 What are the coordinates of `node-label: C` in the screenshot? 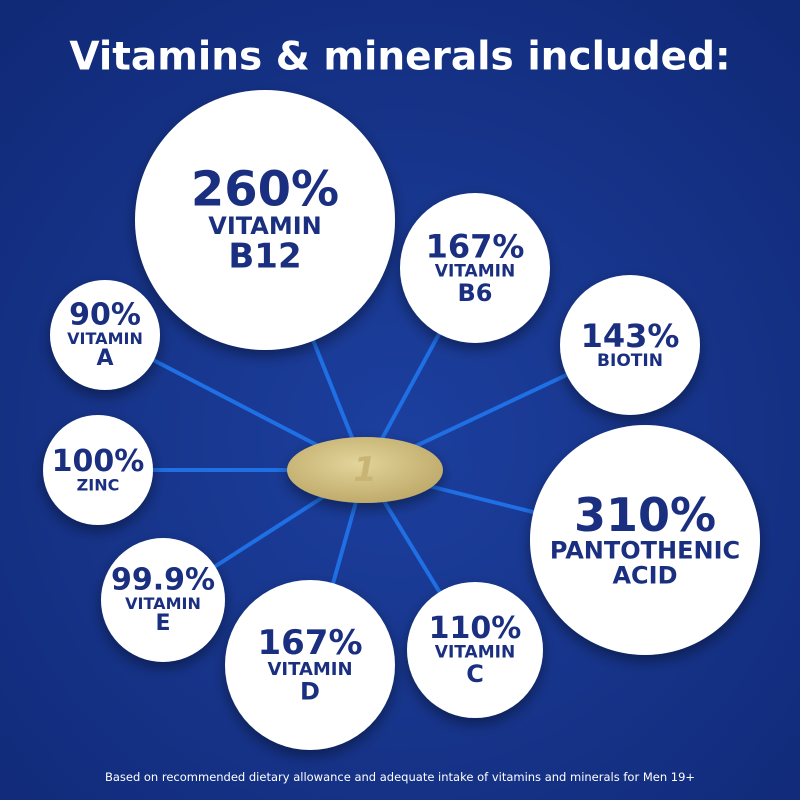 It's located at (475, 674).